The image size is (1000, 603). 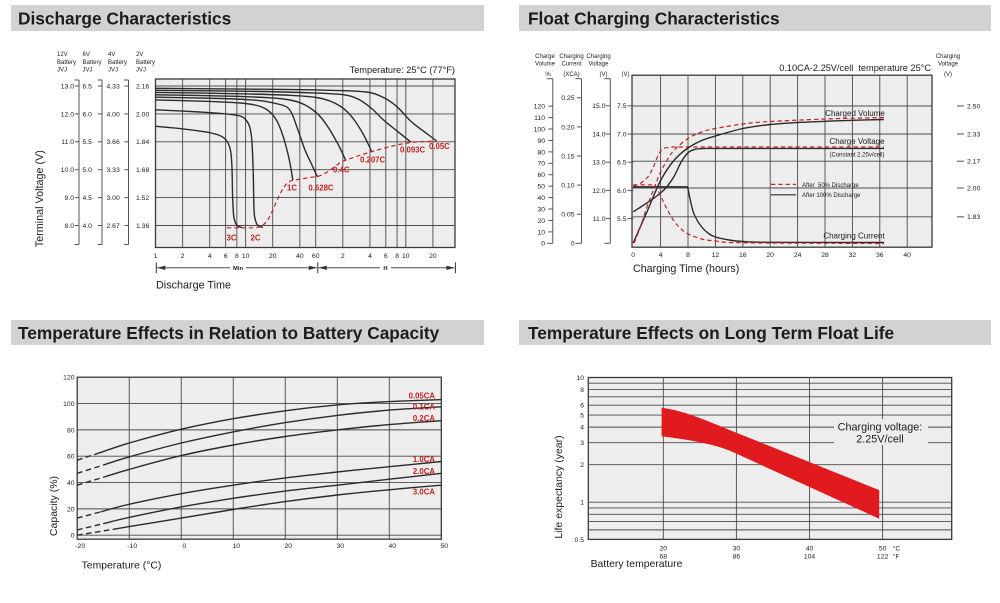 I want to click on svg-text: 16, so click(x=743, y=255).